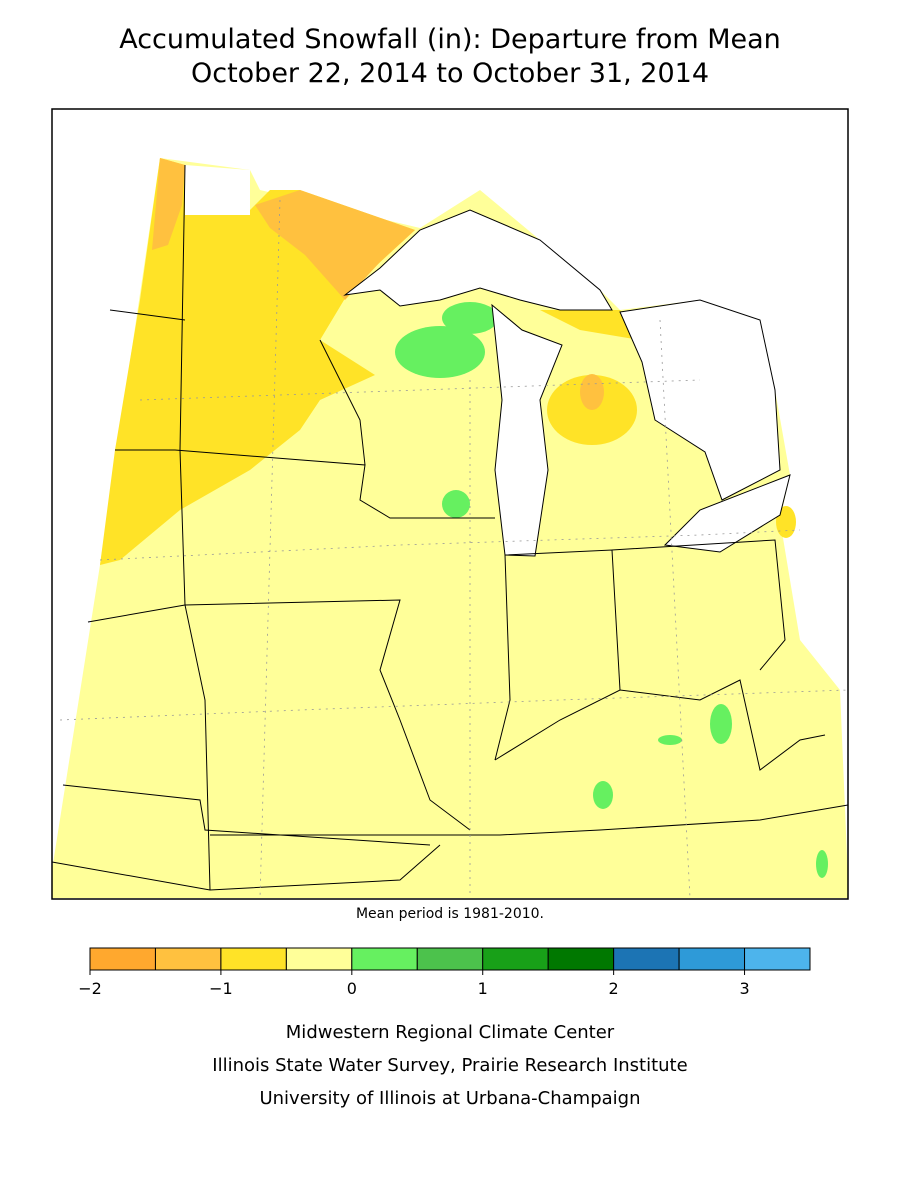 This screenshot has height=1200, width=900. What do you see at coordinates (450, 73) in the screenshot?
I see `title-line: October 22, 2014 to October 31, 2014` at bounding box center [450, 73].